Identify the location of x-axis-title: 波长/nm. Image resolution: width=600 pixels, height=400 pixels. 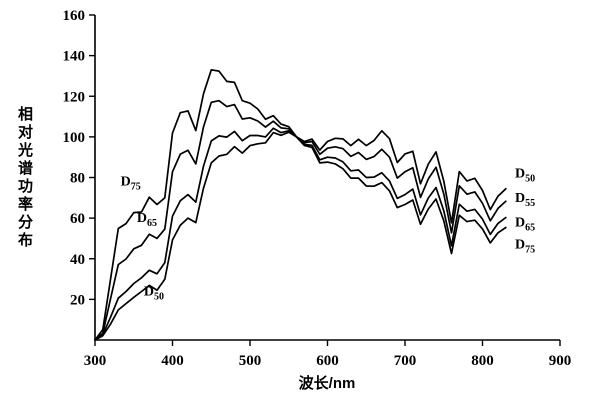
(327, 383).